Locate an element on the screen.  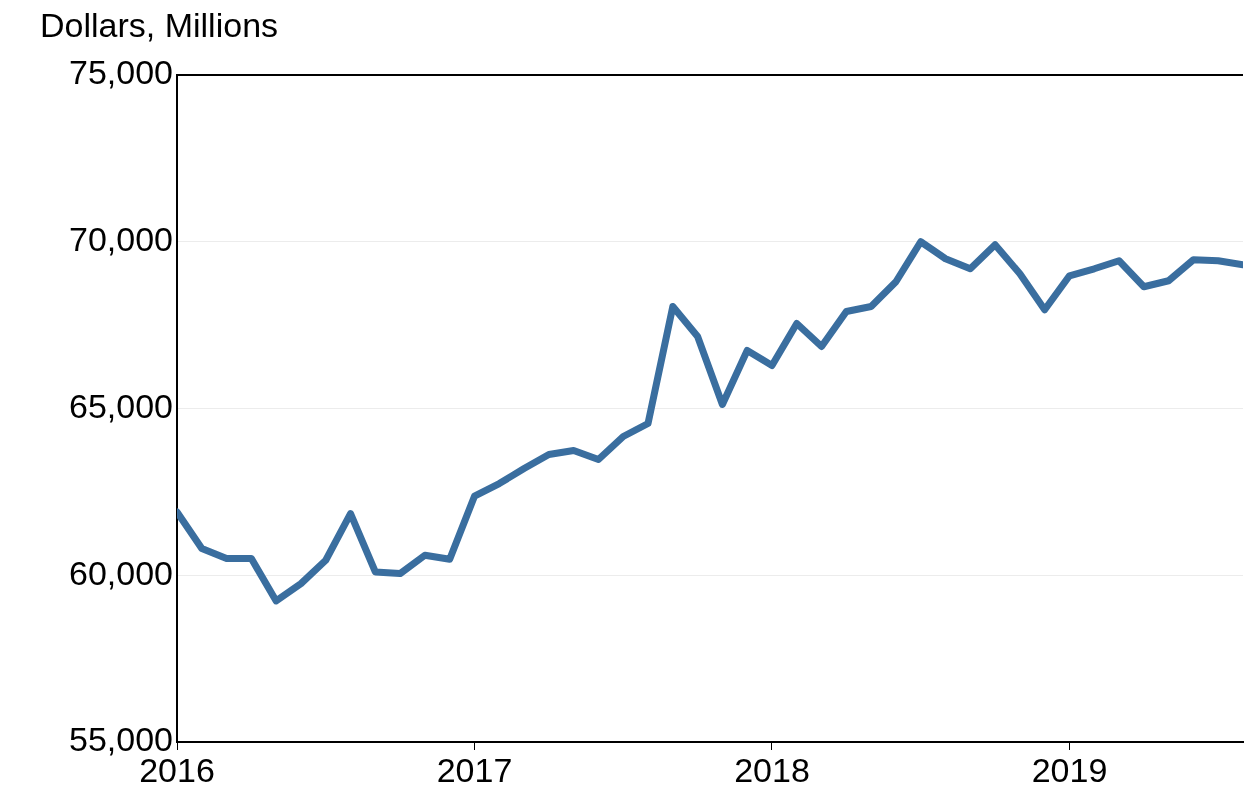
y-tick-label: 75,000 is located at coordinates (121, 72).